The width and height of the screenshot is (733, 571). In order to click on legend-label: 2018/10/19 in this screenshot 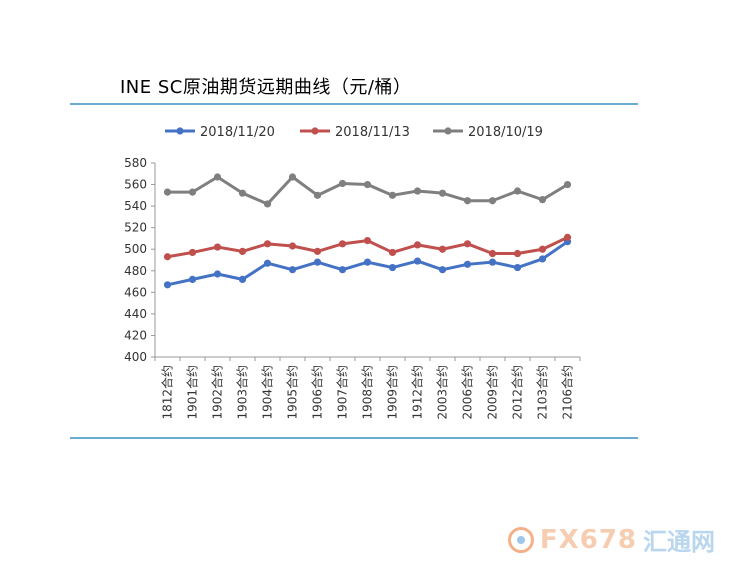, I will do `click(505, 132)`.